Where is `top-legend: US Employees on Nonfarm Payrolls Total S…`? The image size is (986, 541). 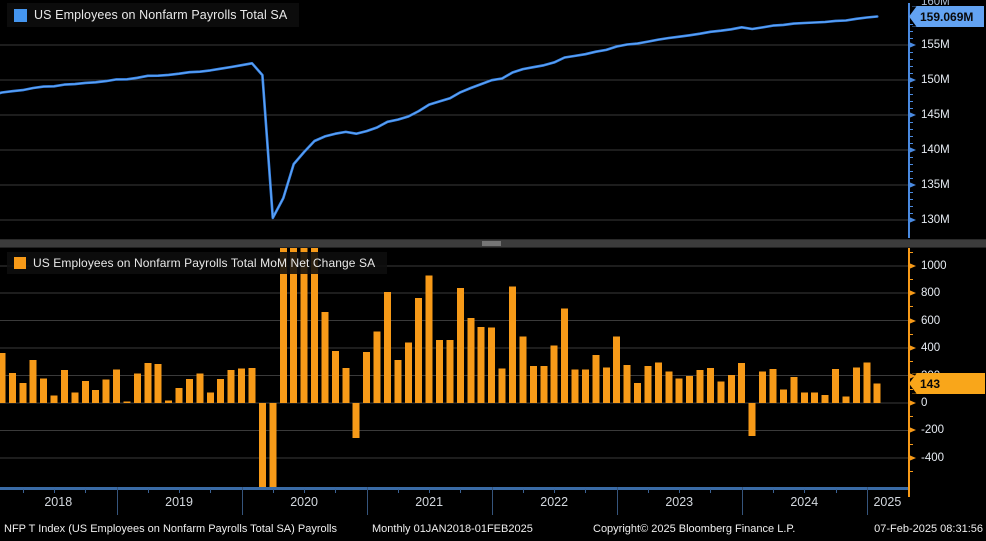 top-legend: US Employees on Nonfarm Payrolls Total S… is located at coordinates (153, 15).